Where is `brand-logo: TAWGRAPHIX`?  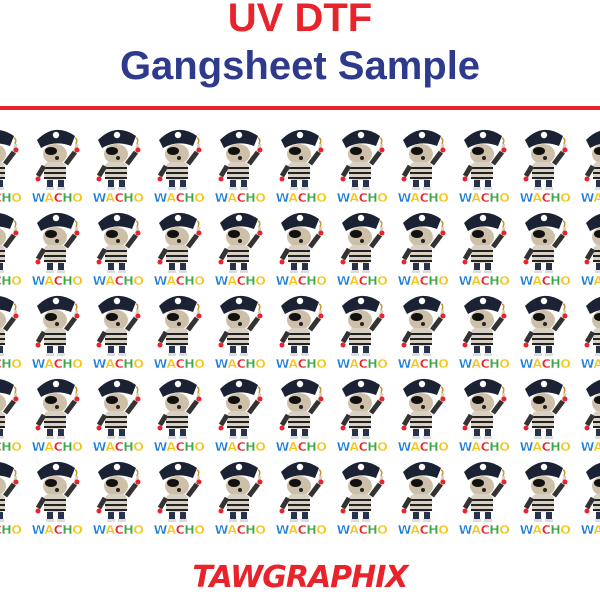
brand-logo: TAWGRAPHIX is located at coordinates (300, 577).